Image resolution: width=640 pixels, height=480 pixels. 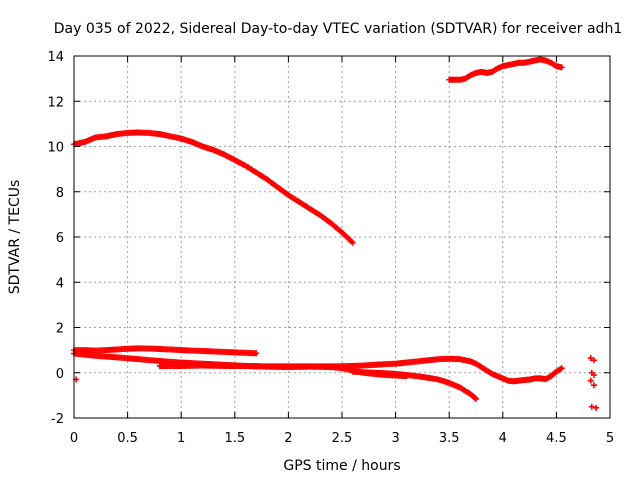 What do you see at coordinates (15, 237) in the screenshot?
I see `y-axis-title: SDTVAR / TECUs` at bounding box center [15, 237].